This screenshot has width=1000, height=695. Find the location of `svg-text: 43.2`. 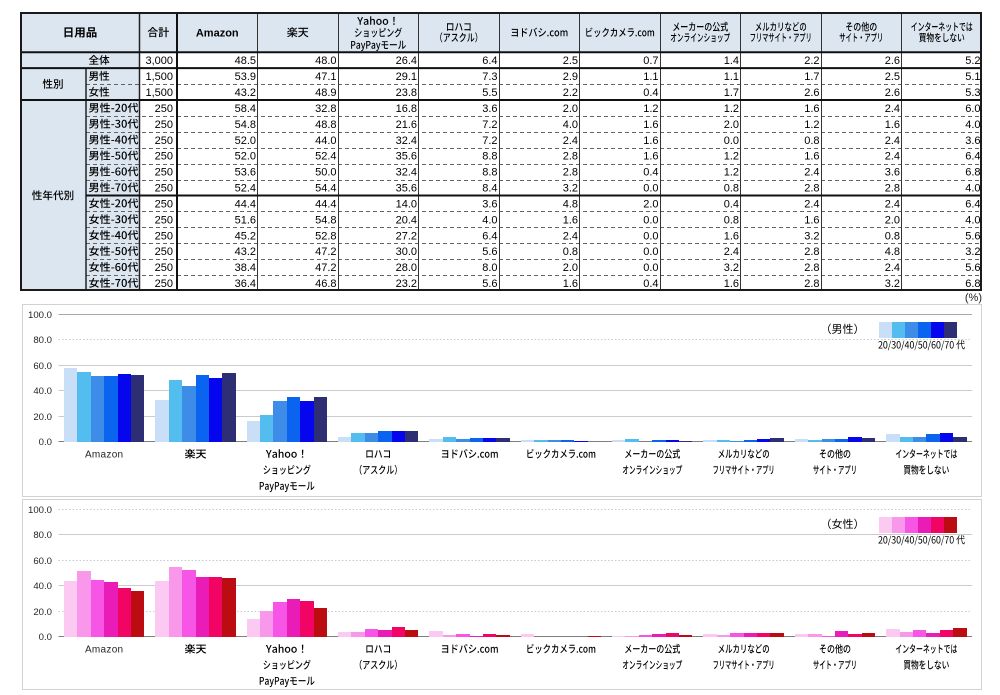

svg-text: 43.2 is located at coordinates (245, 93).